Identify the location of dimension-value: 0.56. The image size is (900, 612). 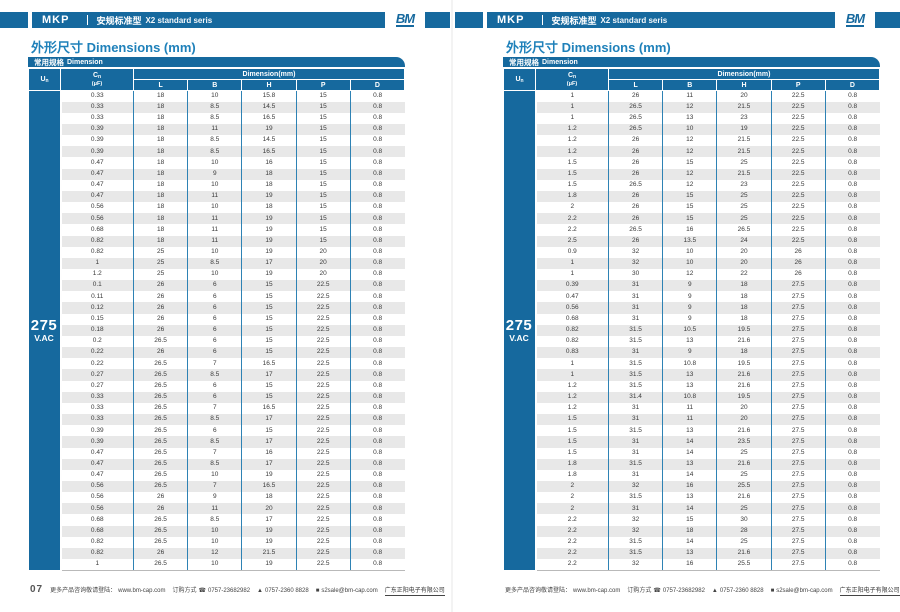
(97, 219).